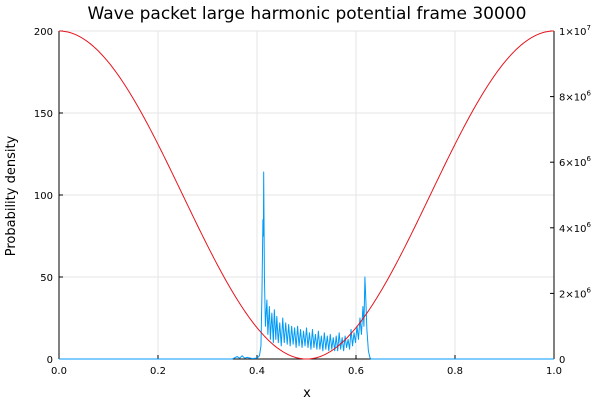 This screenshot has height=400, width=600. What do you see at coordinates (11, 195) in the screenshot?
I see `y-axis-label: Probability density` at bounding box center [11, 195].